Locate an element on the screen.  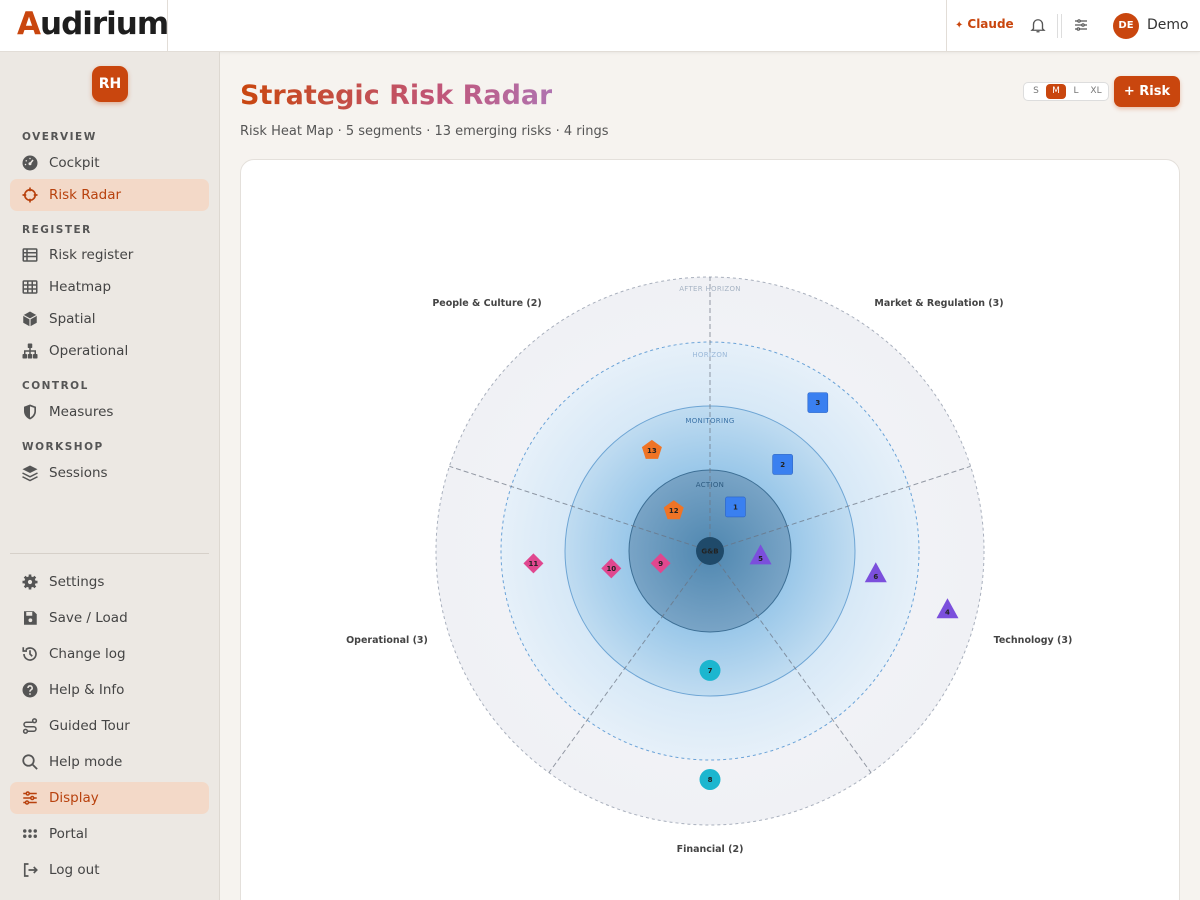
risk-marker-label: 10 is located at coordinates (611, 569).